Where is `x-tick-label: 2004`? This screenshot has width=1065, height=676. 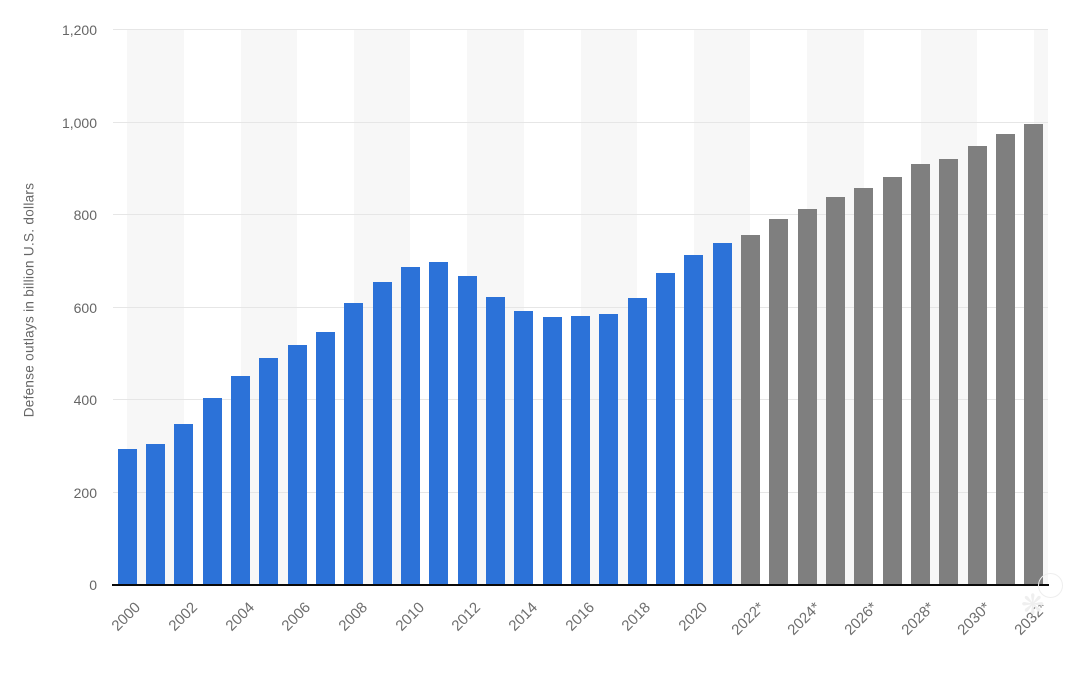 x-tick-label: 2004 is located at coordinates (239, 617).